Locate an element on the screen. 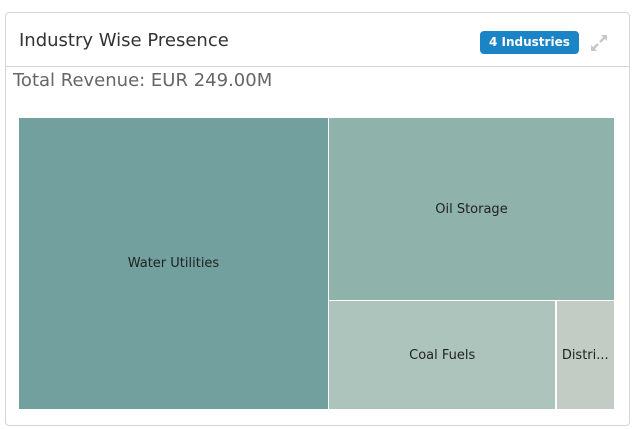  card-title: Industry Wise Presence is located at coordinates (124, 40).